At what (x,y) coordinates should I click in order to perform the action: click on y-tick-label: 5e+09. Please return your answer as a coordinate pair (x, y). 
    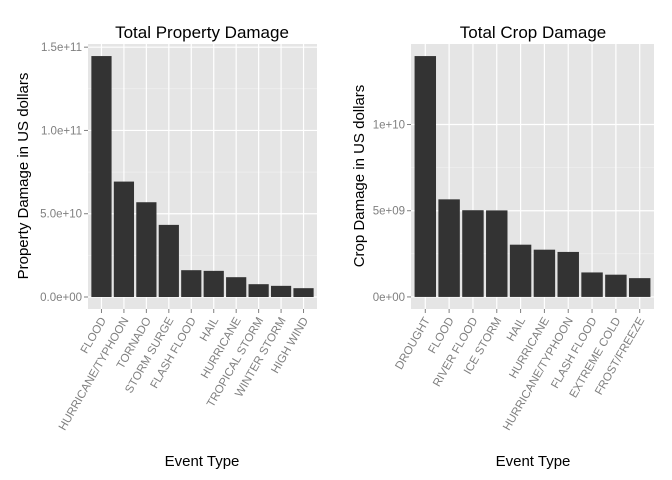
    Looking at the image, I should click on (389, 212).